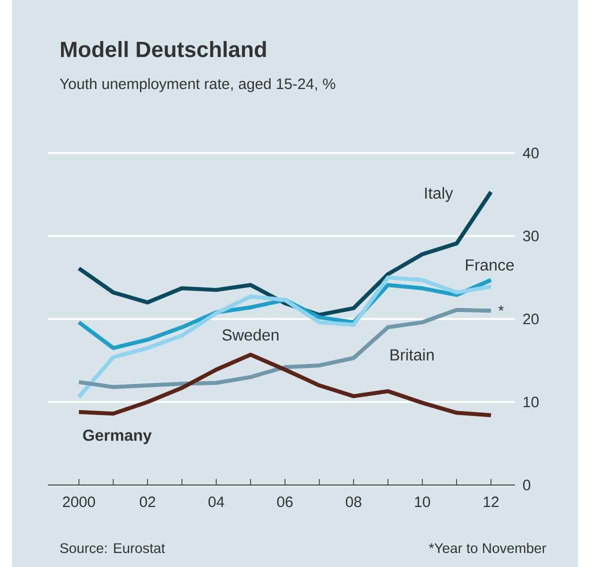  I want to click on x-tick-label: 08, so click(354, 502).